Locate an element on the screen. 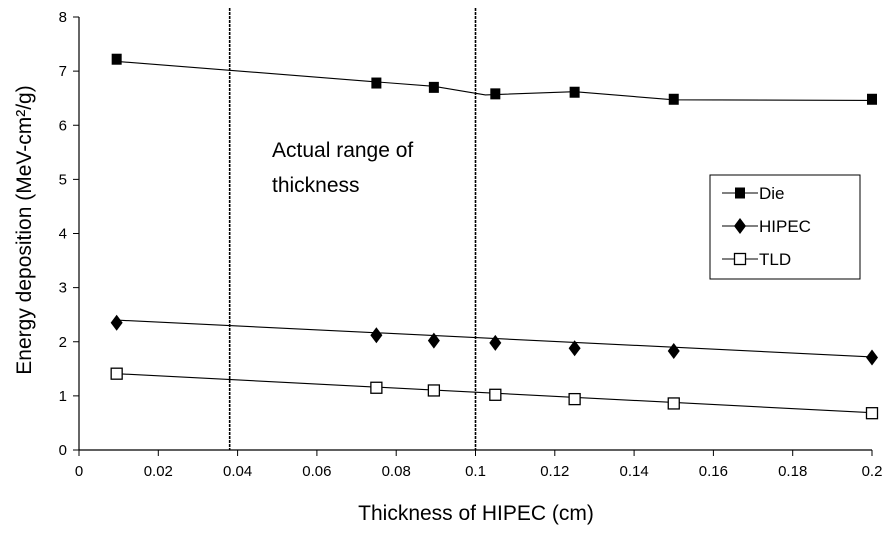  y-tick-label: 6 is located at coordinates (63, 125).